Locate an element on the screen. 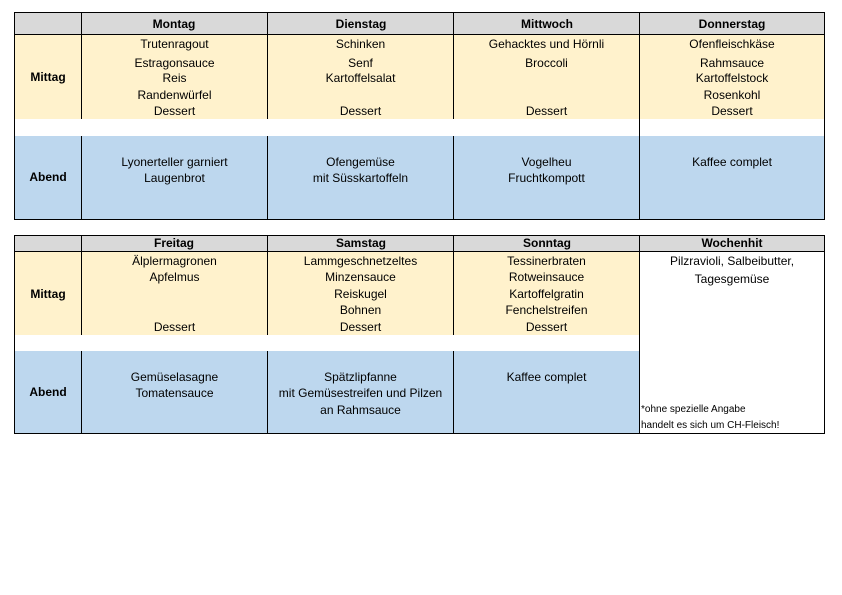 This screenshot has height=595, width=842. menu-item: Rotweinsauce is located at coordinates (546, 277).